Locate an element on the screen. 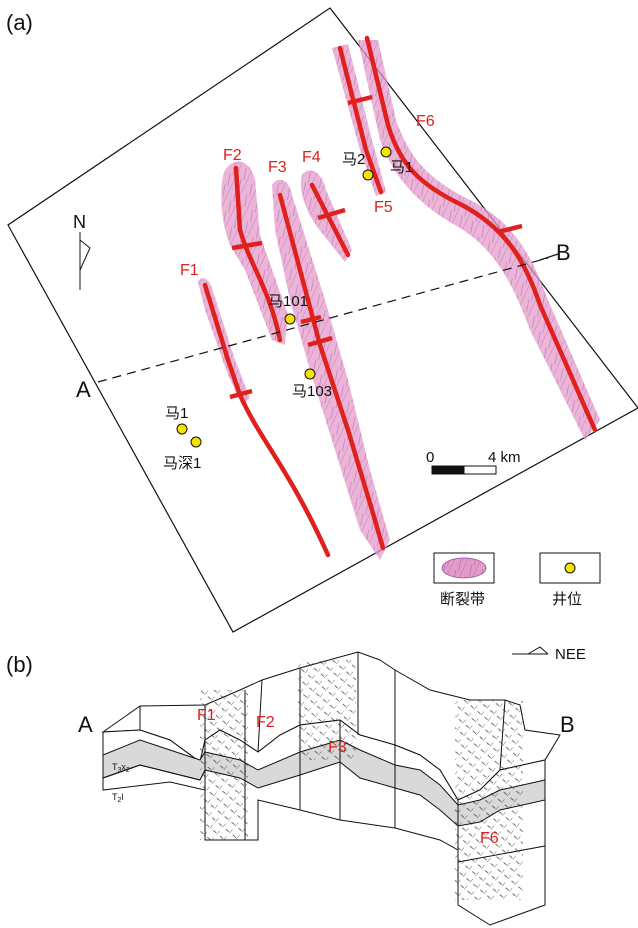 The height and width of the screenshot is (928, 638). well-ma103-marker is located at coordinates (310, 374).